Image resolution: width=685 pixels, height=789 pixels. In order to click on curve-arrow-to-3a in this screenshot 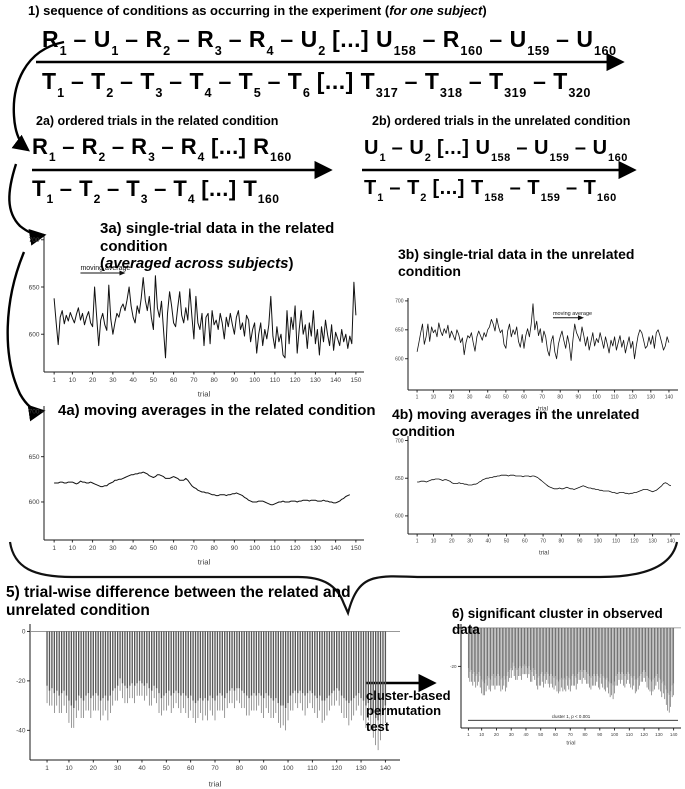, I will do `click(27, 204)`.